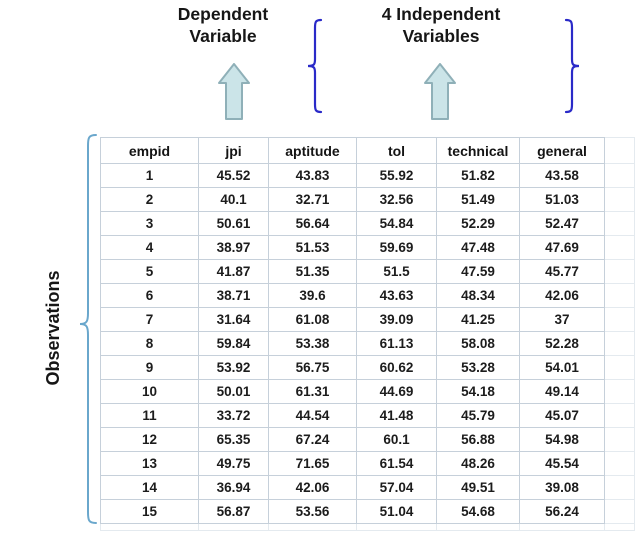  What do you see at coordinates (396, 391) in the screenshot?
I see `table-cell: 44.69` at bounding box center [396, 391].